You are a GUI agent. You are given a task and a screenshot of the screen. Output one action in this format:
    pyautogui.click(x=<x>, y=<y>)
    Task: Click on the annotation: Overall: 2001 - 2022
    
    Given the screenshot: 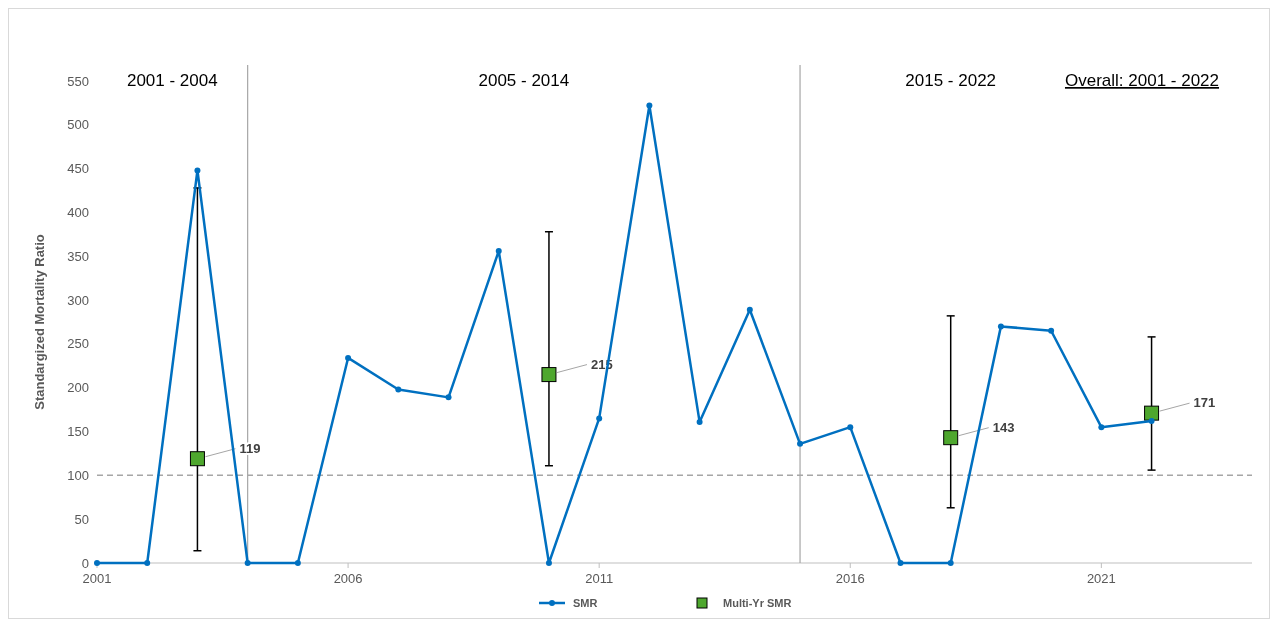 What is the action you would take?
    pyautogui.click(x=1142, y=80)
    